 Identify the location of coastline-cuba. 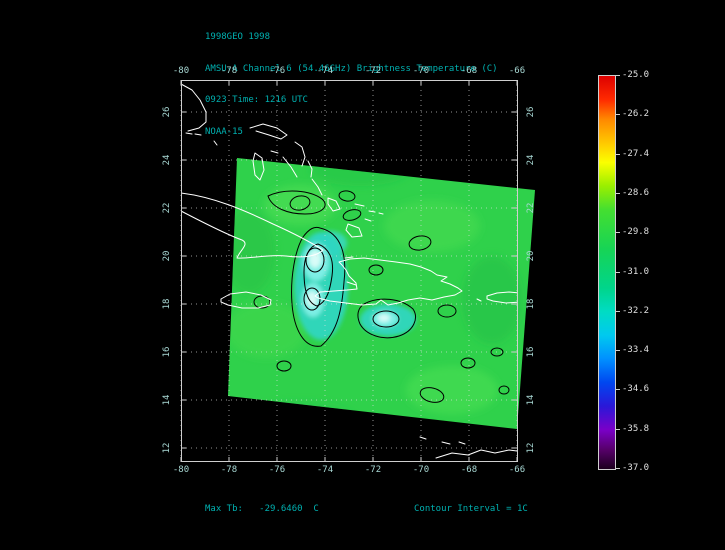
(252, 225).